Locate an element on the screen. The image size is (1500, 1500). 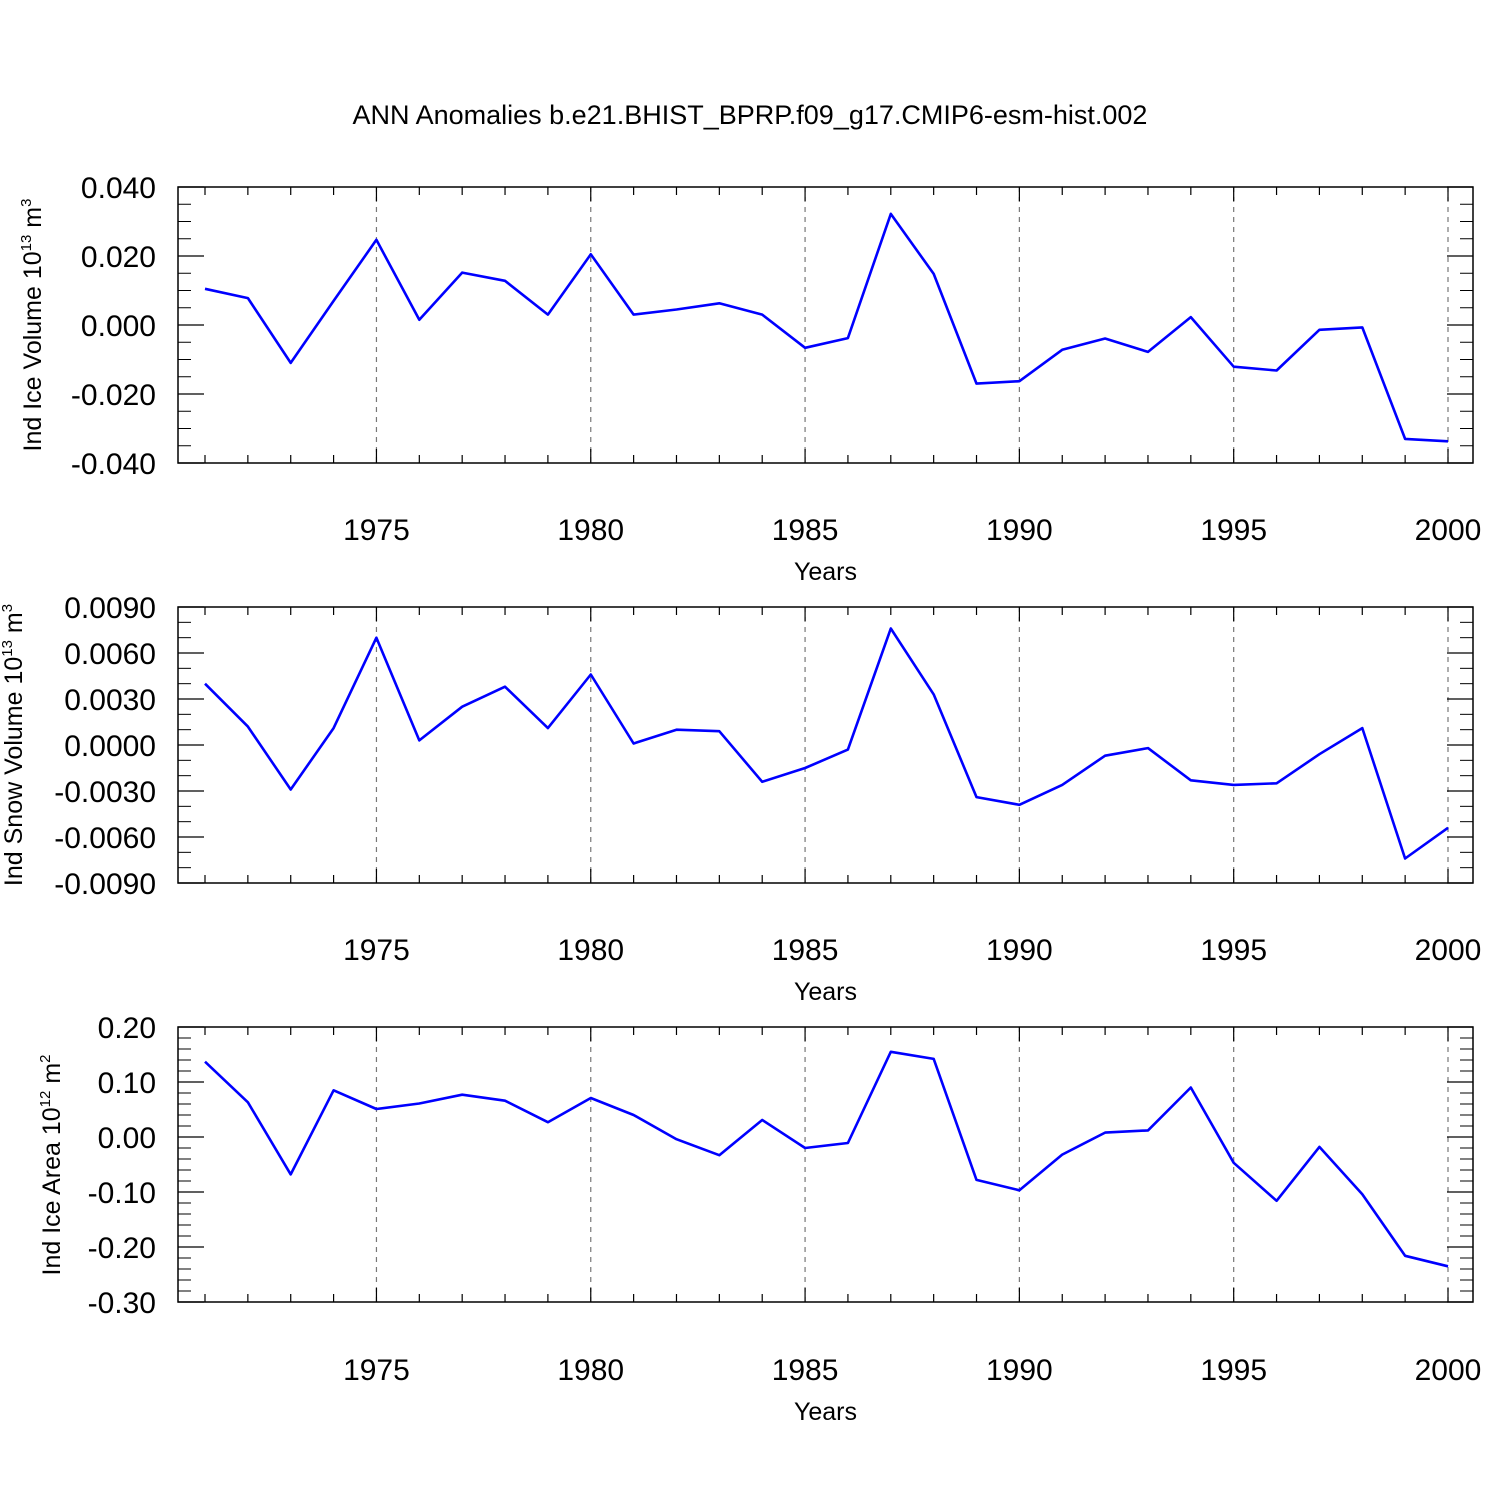
y-tick-label: 0.0060 is located at coordinates (110, 654).